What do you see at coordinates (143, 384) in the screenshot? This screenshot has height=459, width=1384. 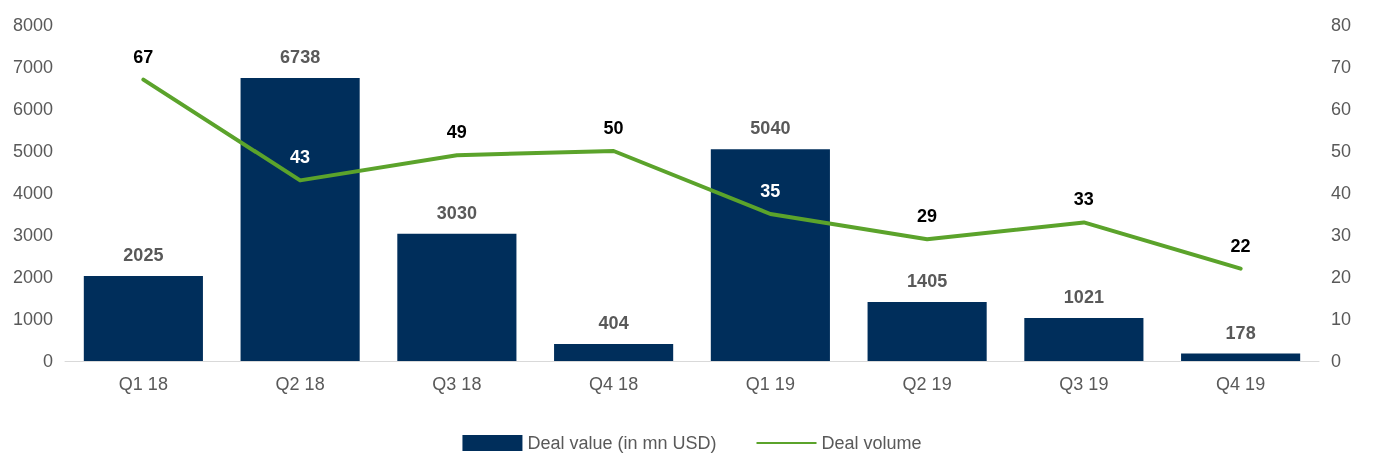 I see `x-tick-label: Q1 18` at bounding box center [143, 384].